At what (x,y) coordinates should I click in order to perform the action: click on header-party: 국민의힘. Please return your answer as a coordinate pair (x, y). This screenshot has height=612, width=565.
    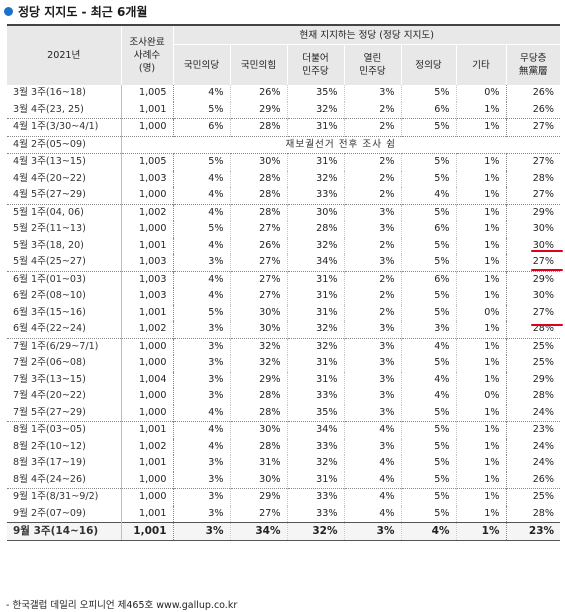
    Looking at the image, I should click on (258, 64).